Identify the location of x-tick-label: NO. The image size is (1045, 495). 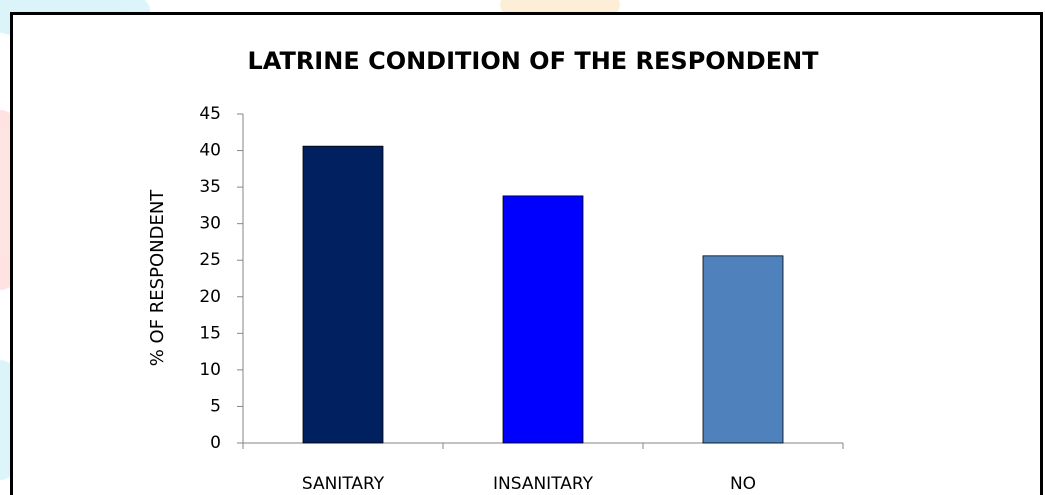
(743, 484).